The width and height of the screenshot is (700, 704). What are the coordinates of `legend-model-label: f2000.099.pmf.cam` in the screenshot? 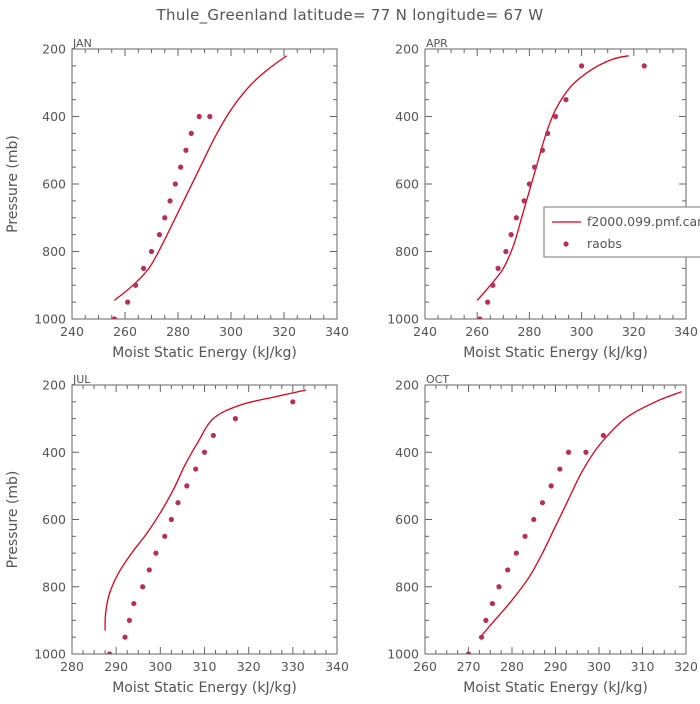 It's located at (643, 221).